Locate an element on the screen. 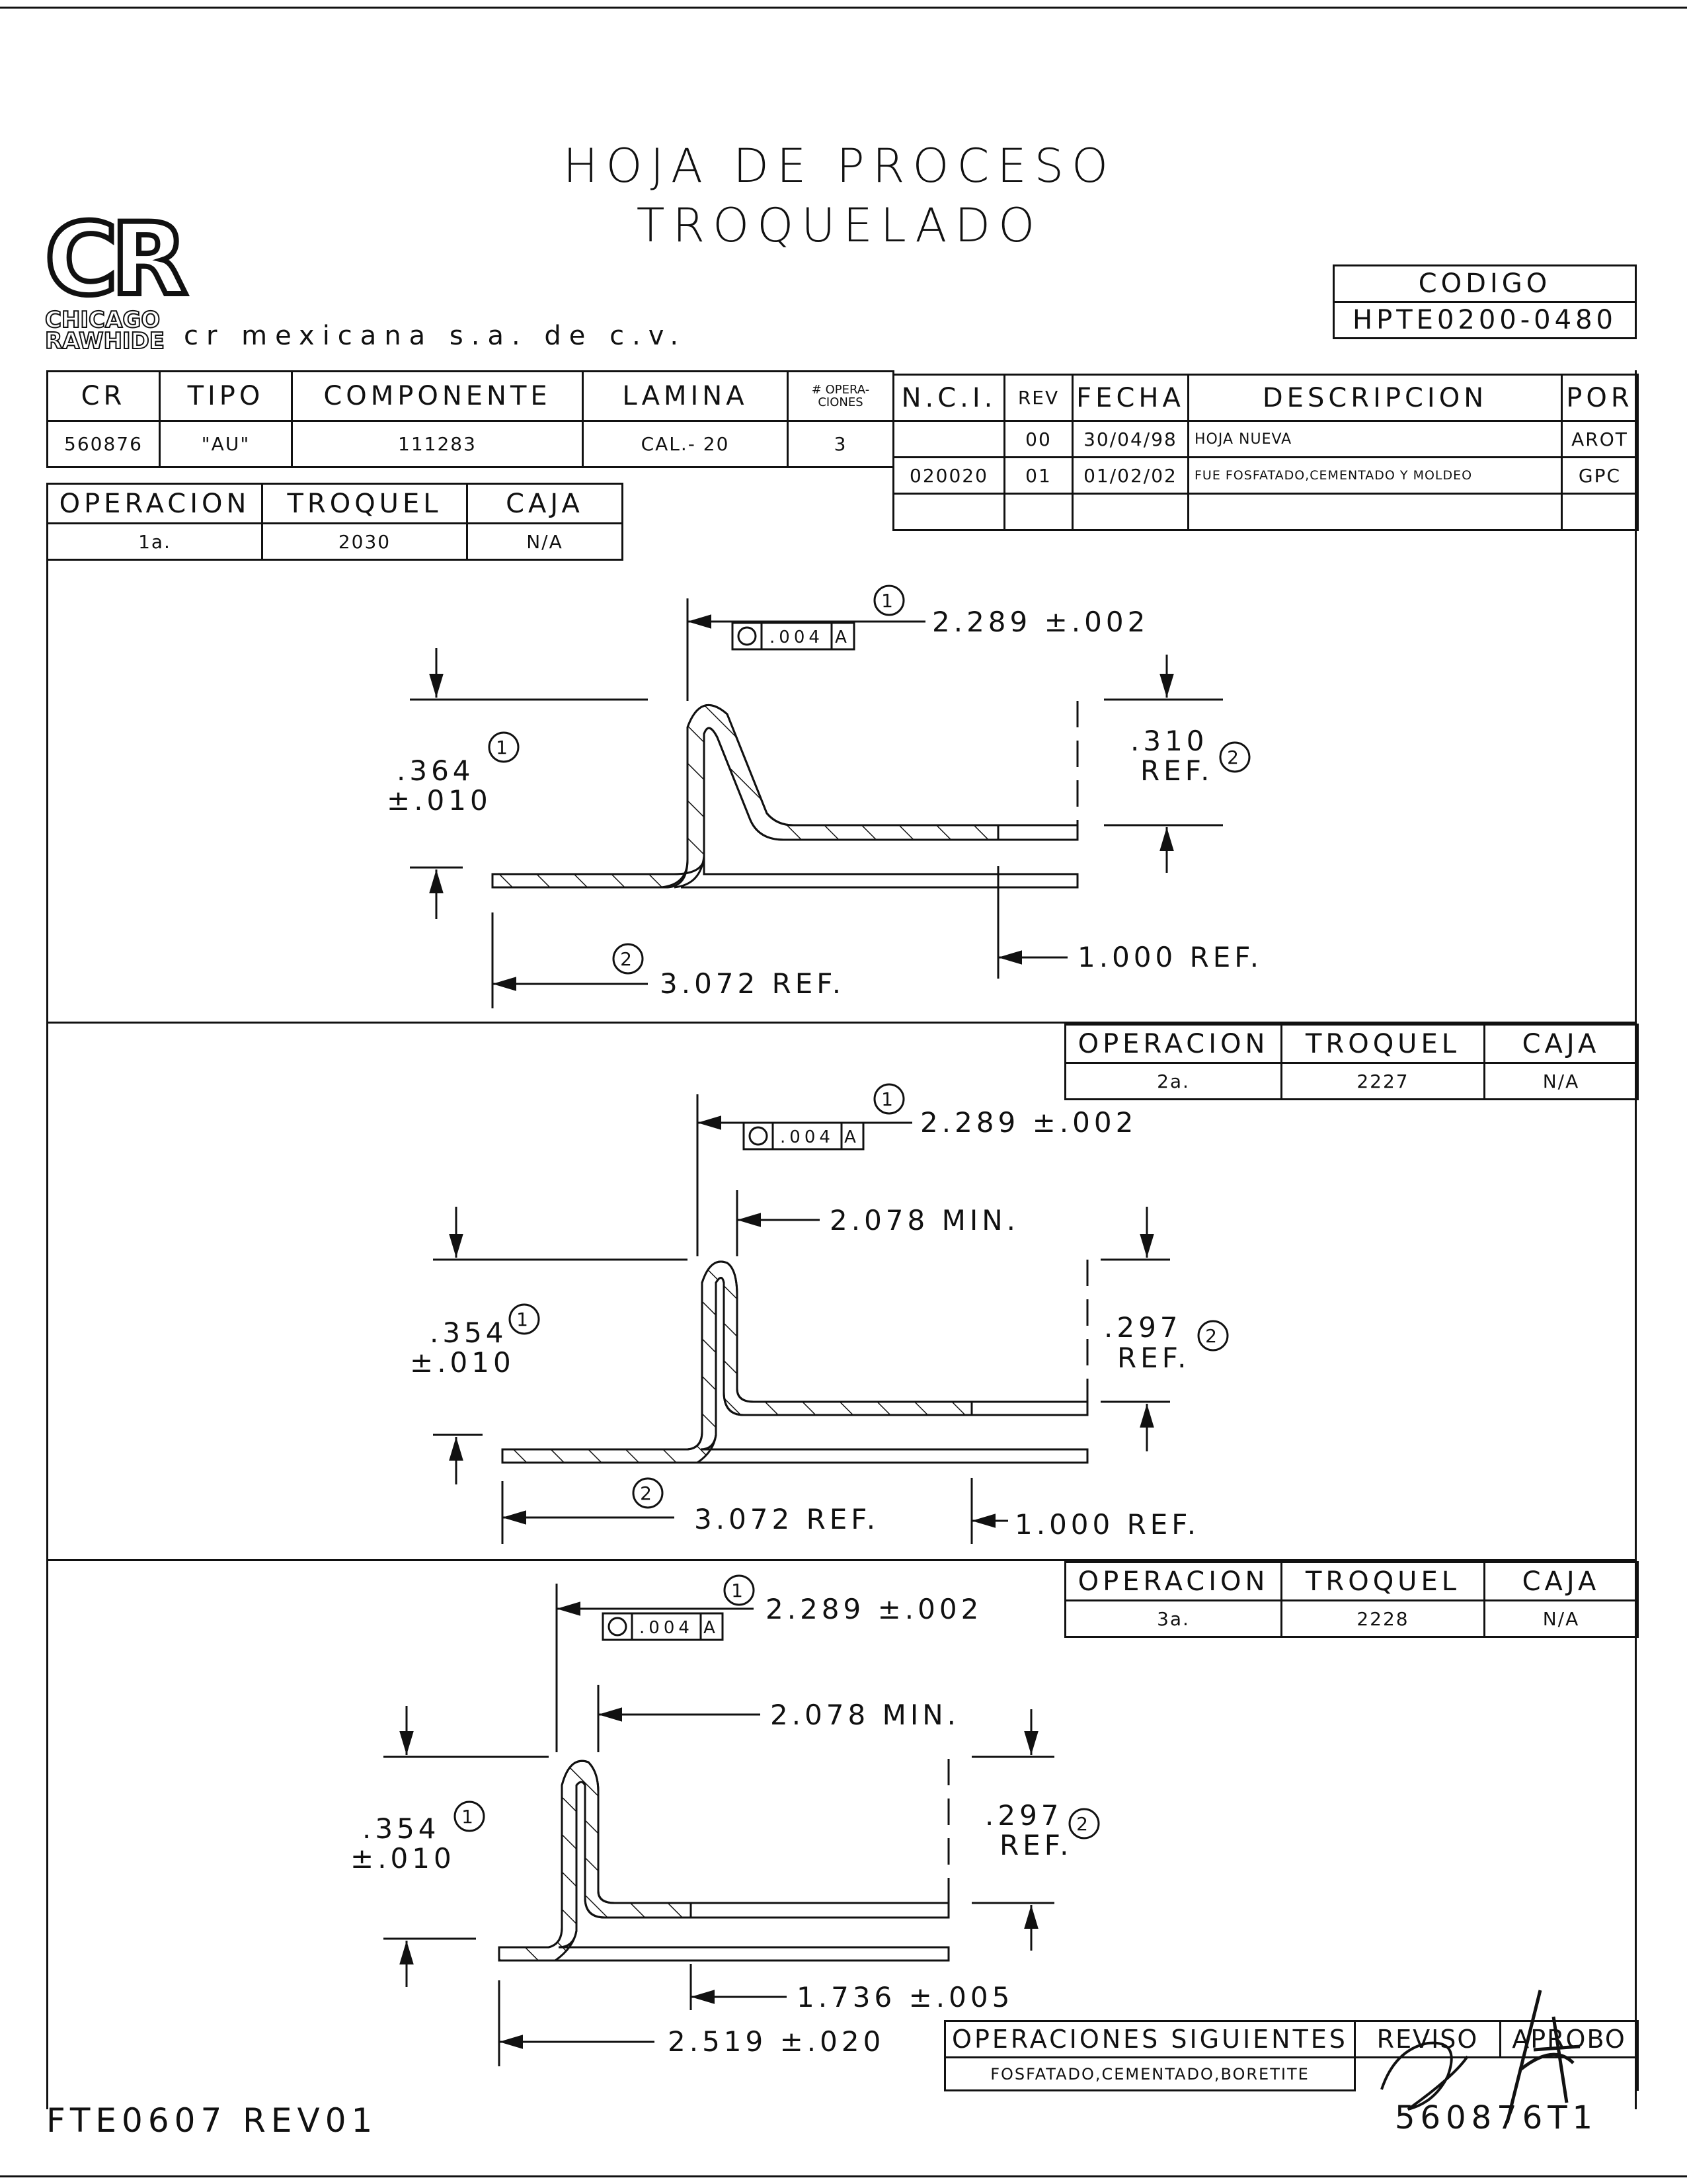  drawing-frame-left is located at coordinates (47, 1296).